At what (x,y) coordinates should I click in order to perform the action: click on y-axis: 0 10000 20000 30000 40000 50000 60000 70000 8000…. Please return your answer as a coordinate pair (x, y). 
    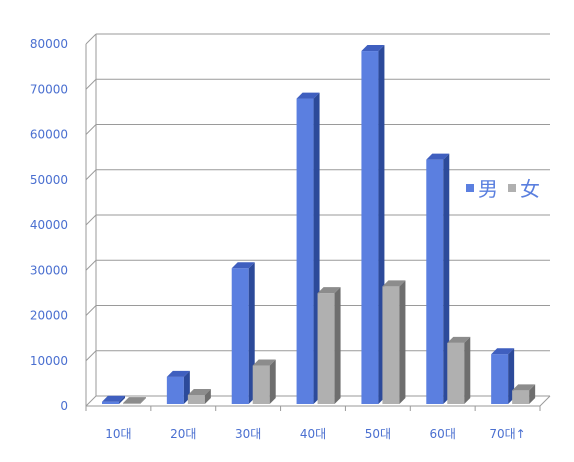
    Looking at the image, I should click on (49, 225).